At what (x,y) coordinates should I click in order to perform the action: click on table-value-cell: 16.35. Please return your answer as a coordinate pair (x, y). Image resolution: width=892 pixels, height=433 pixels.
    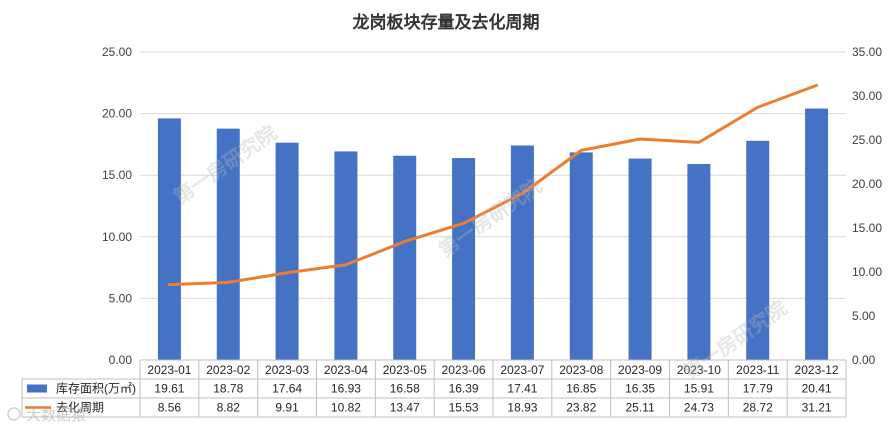
    Looking at the image, I should click on (640, 389).